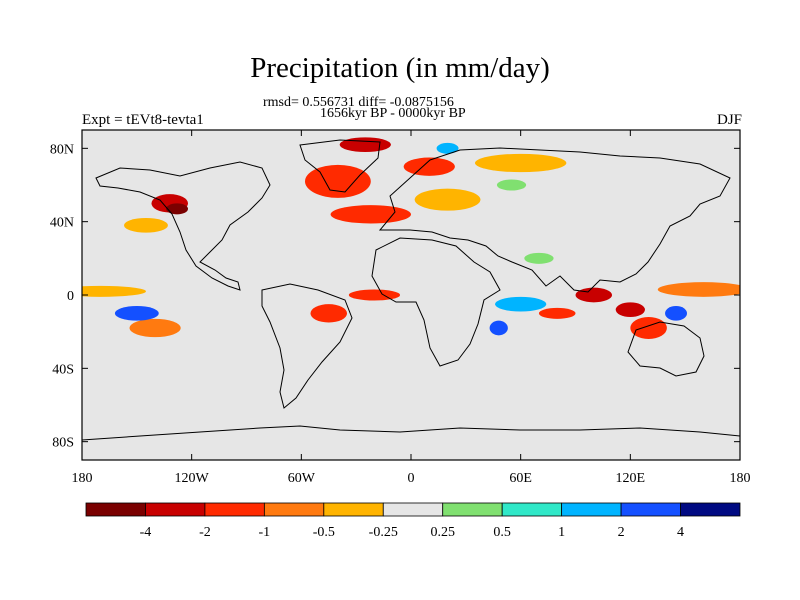 This screenshot has width=800, height=600. I want to click on colorbar-label-2: -1, so click(265, 532).